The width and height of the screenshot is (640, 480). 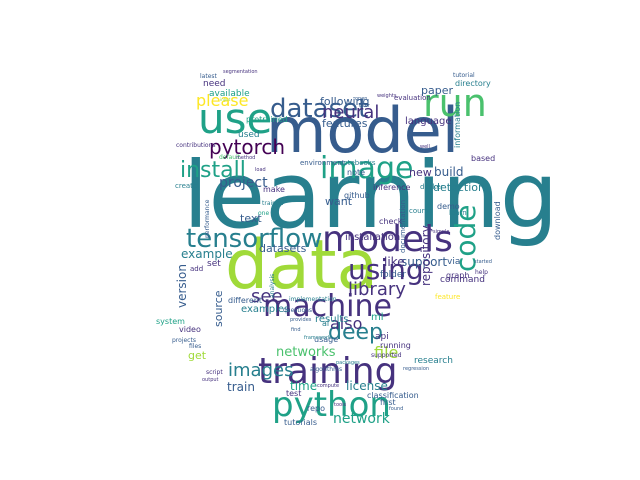 I want to click on word-course: course, so click(x=421, y=211).